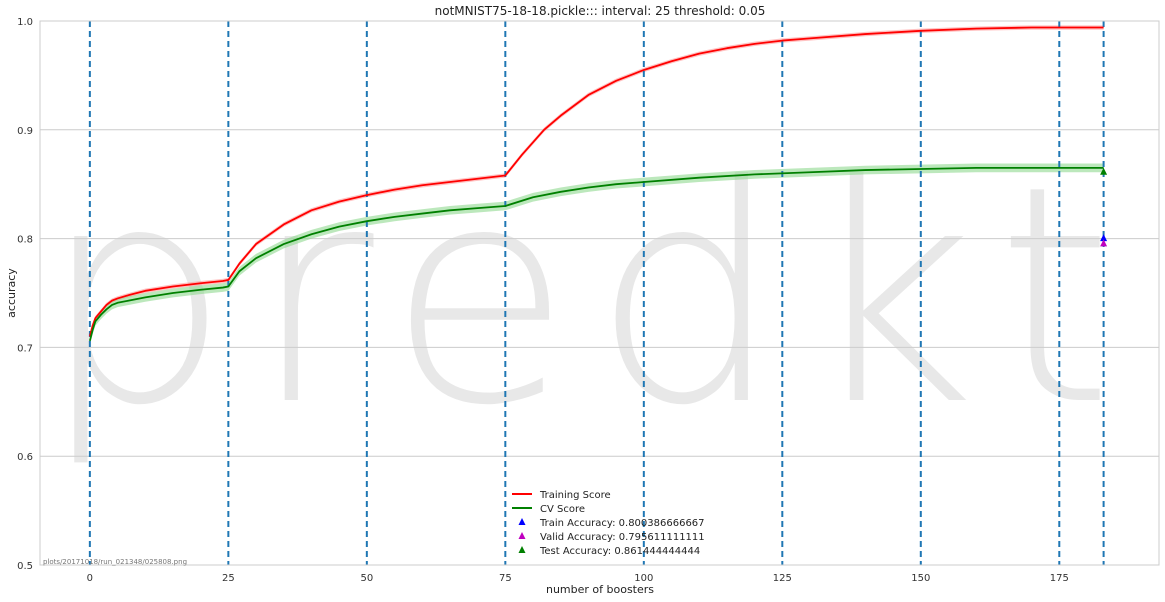  Describe the element at coordinates (920, 578) in the screenshot. I see `x-tick-label: 150` at that location.